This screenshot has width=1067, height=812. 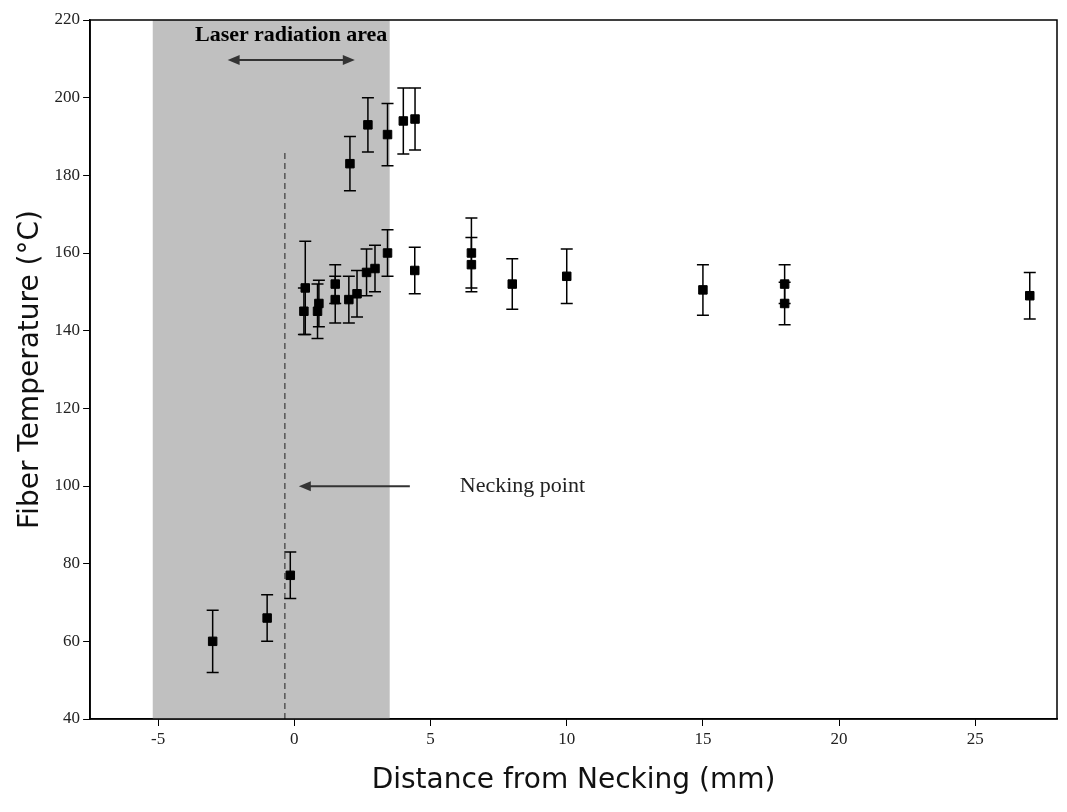 What do you see at coordinates (573, 779) in the screenshot?
I see `x-axis-title: Distance from Necking (mm)` at bounding box center [573, 779].